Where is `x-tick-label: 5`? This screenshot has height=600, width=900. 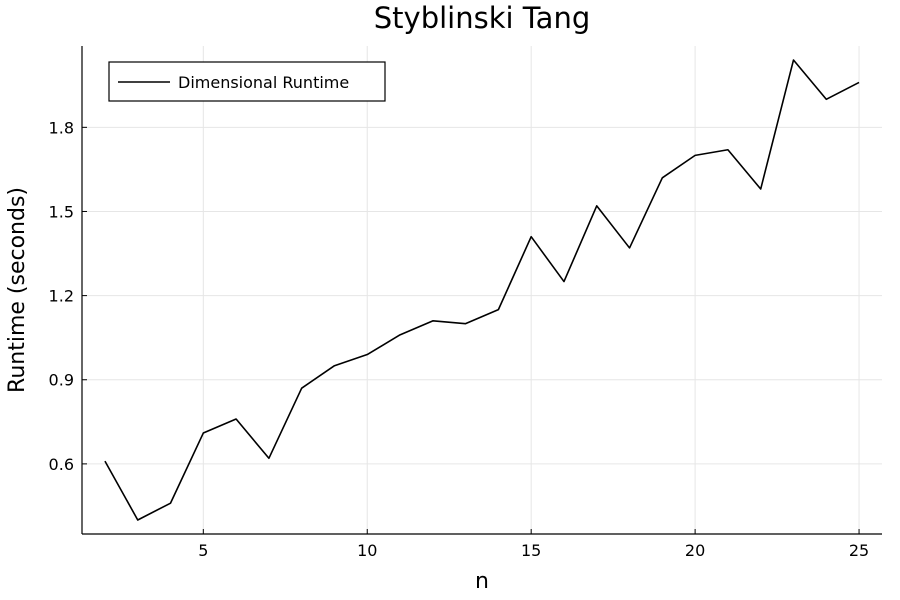 x-tick-label: 5 is located at coordinates (203, 550).